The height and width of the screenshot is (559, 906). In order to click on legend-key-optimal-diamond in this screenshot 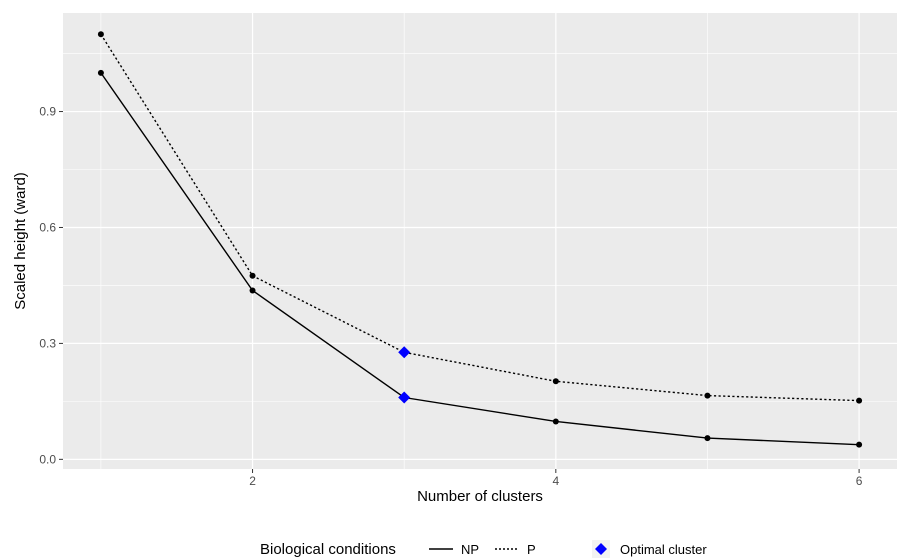, I will do `click(601, 549)`.